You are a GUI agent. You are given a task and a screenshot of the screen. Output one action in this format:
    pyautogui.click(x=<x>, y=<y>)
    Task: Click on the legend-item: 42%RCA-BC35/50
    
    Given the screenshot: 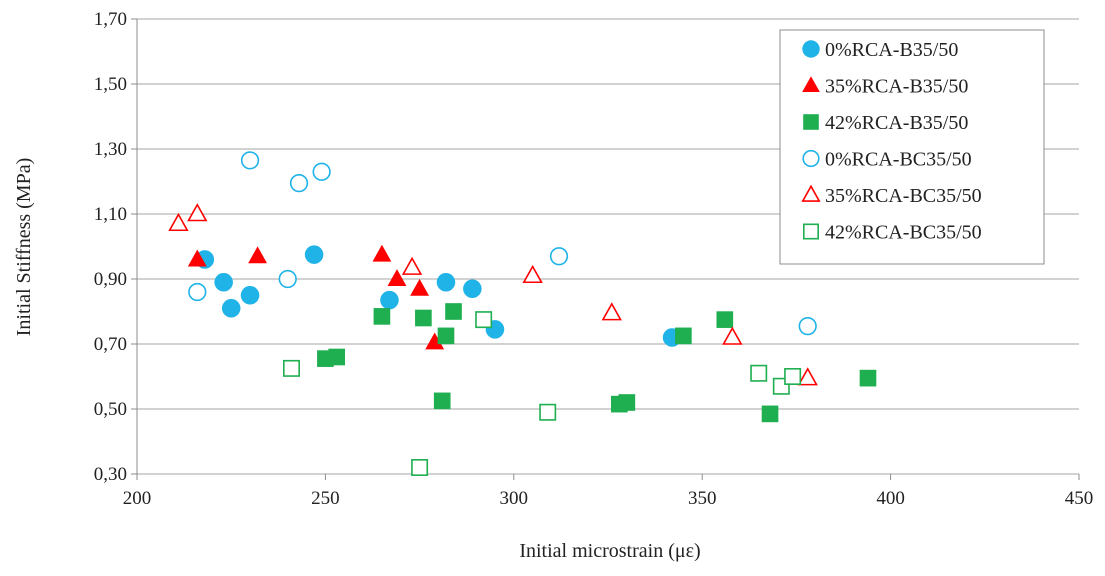 What is the action you would take?
    pyautogui.click(x=892, y=233)
    